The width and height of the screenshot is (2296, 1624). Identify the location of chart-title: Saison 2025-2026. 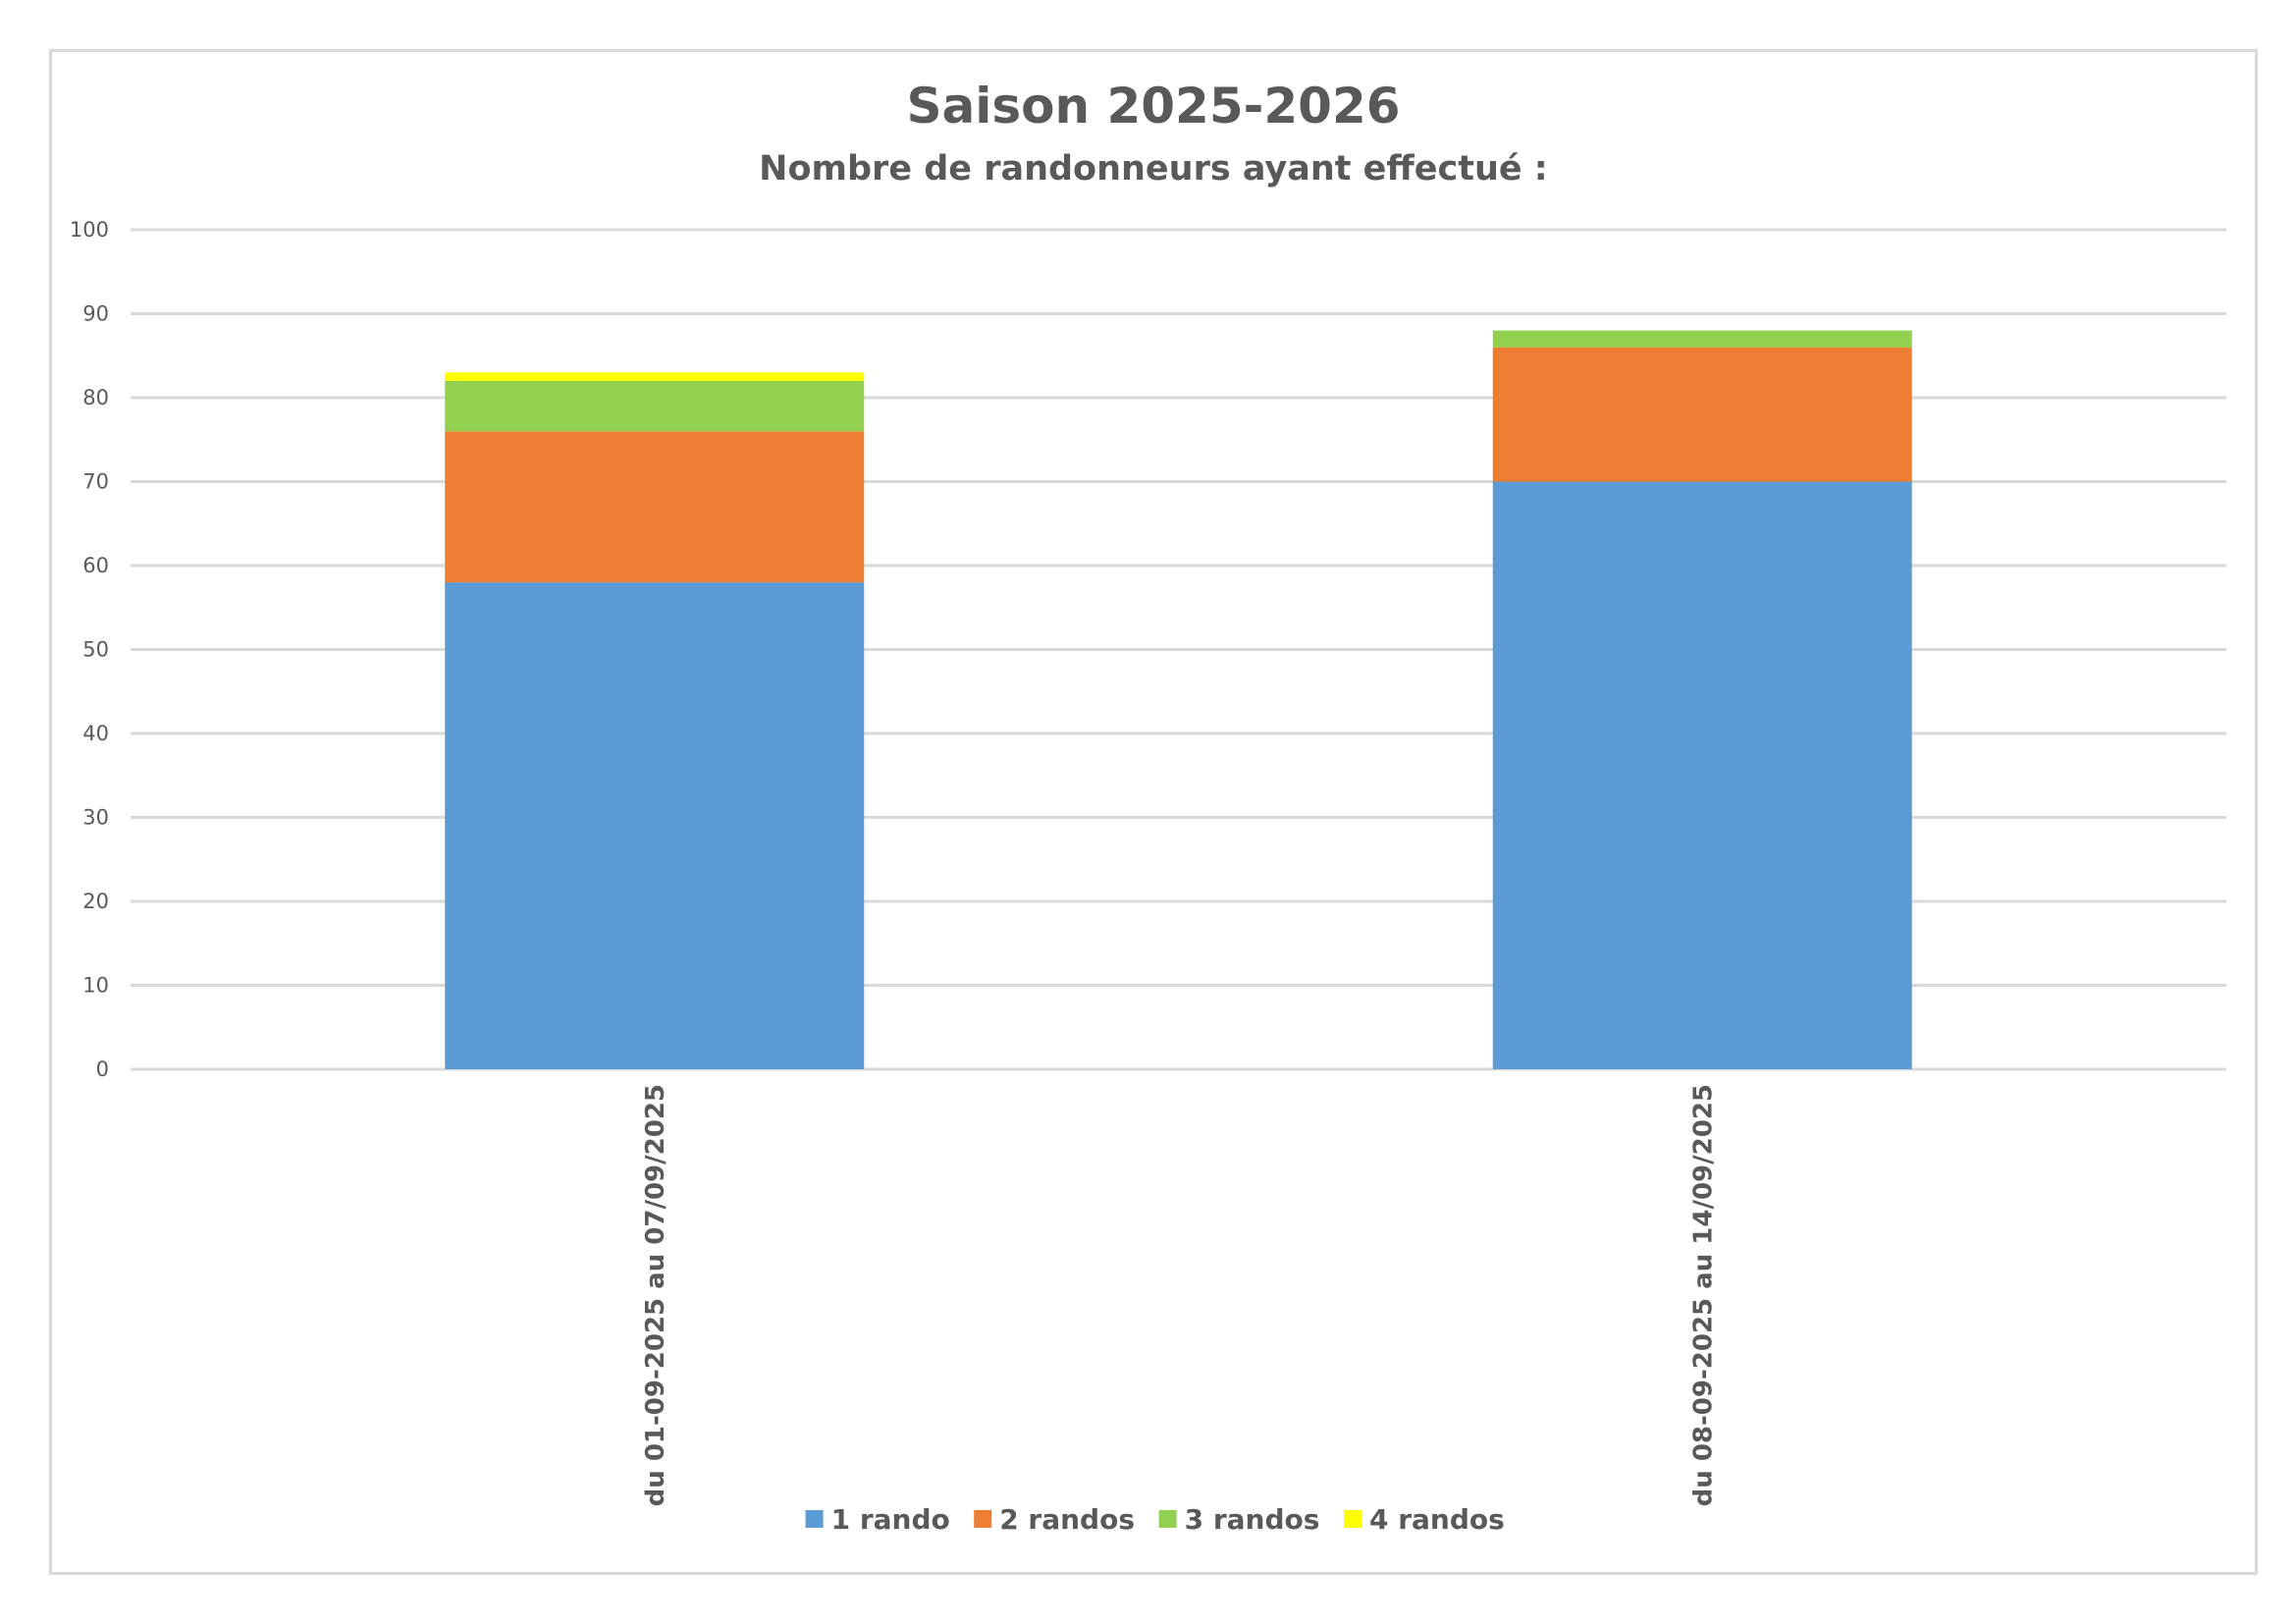
(1153, 106).